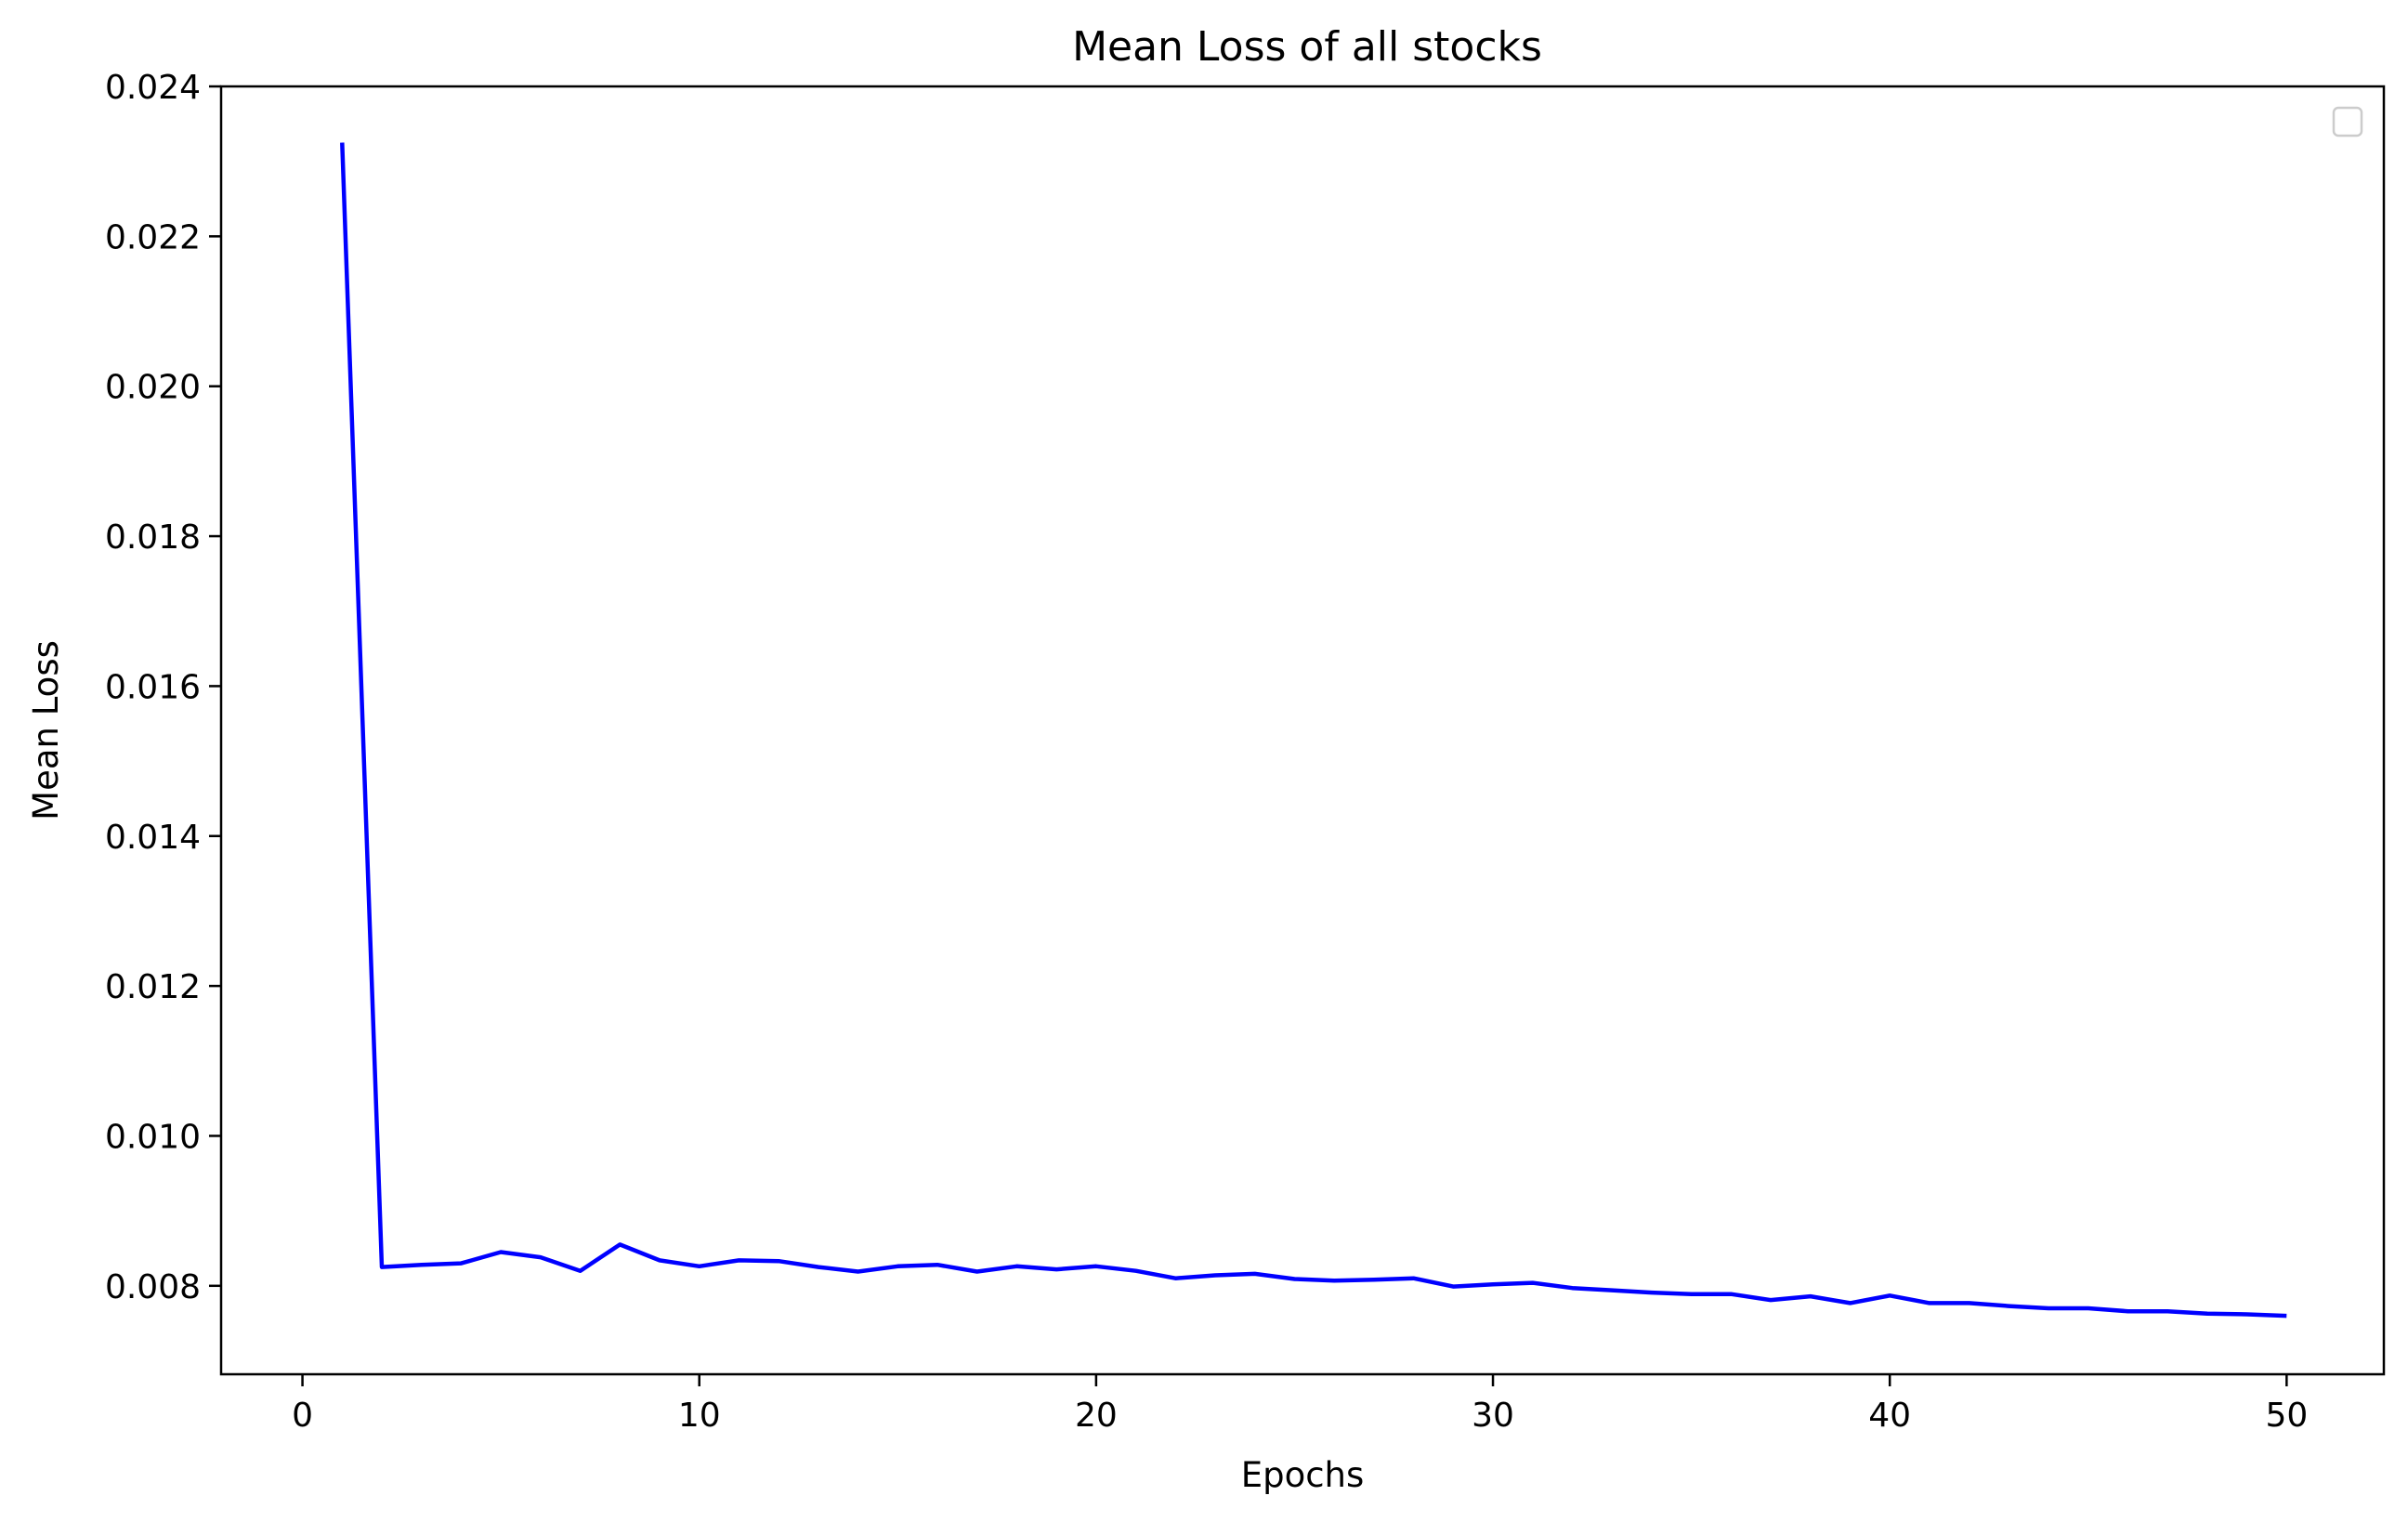 The height and width of the screenshot is (1522, 2408). I want to click on x-tick-label: 50, so click(2286, 1416).